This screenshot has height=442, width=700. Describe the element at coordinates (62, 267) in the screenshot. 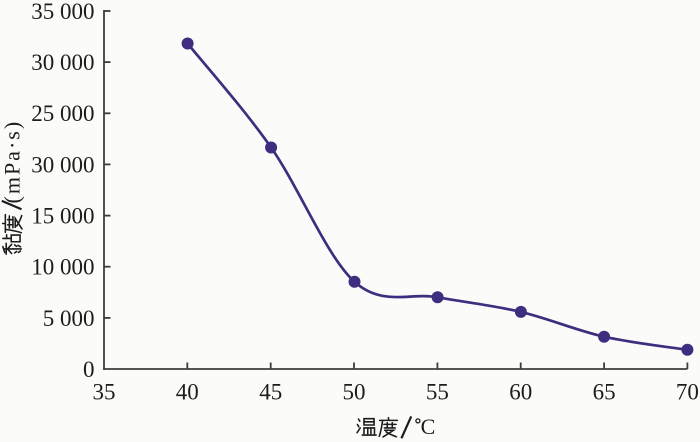

I see `svg-text: 10 000` at that location.